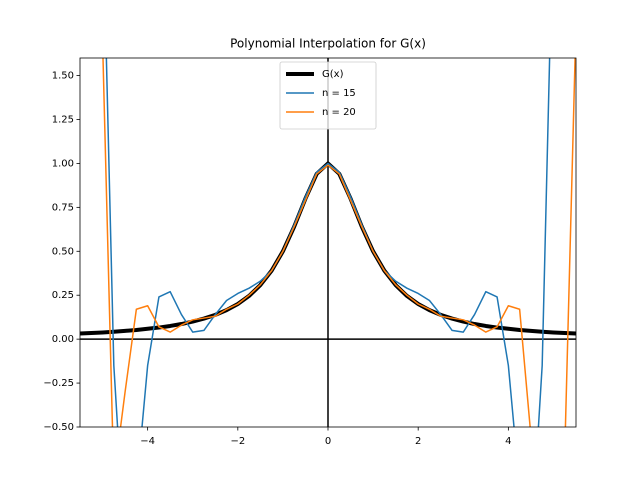 The width and height of the screenshot is (640, 480). What do you see at coordinates (63, 207) in the screenshot?
I see `y-tick-label: 0.75` at bounding box center [63, 207].